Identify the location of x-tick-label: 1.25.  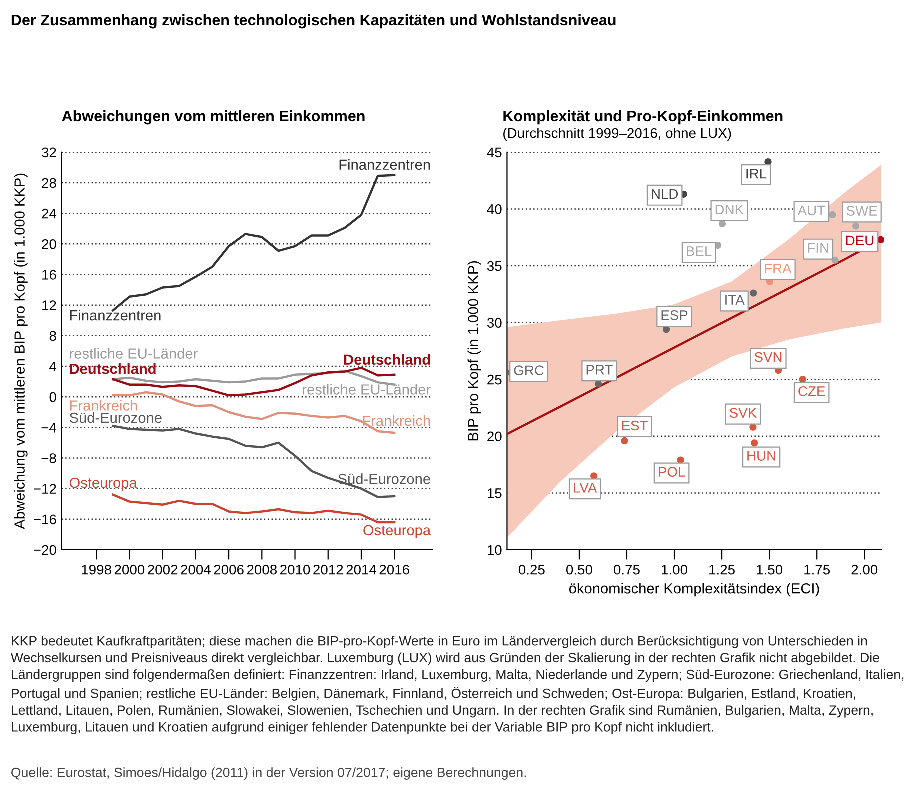
(722, 569).